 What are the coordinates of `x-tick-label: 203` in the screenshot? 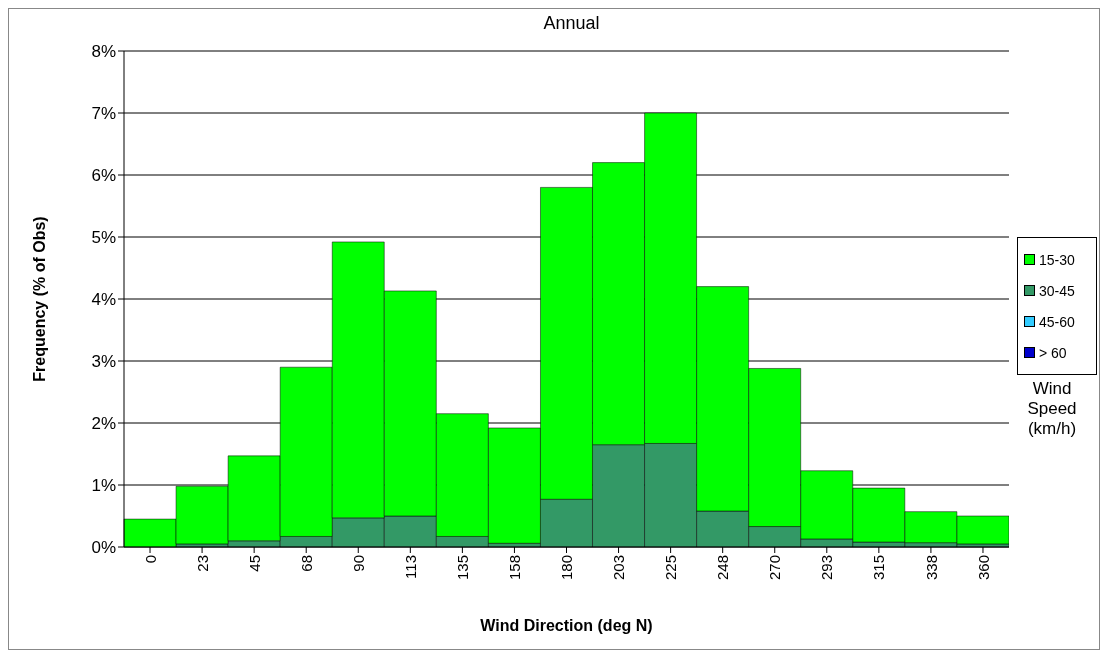 It's located at (619, 568).